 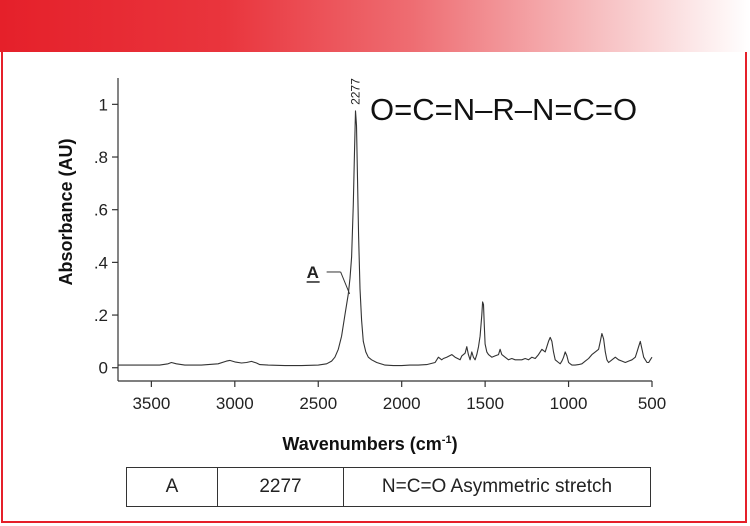 What do you see at coordinates (503, 109) in the screenshot?
I see `molecule-formula: O=C=N–R–N=C=O` at bounding box center [503, 109].